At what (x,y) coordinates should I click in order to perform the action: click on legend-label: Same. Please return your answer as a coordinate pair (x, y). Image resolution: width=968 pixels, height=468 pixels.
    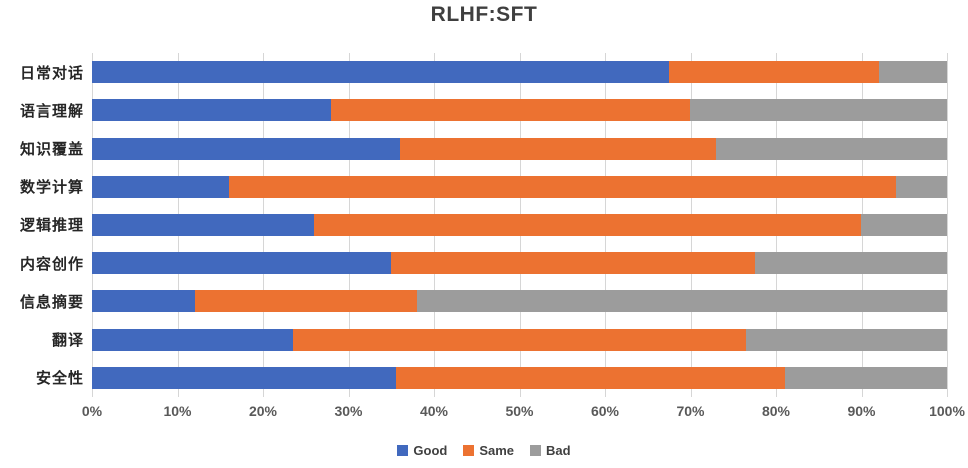
    Looking at the image, I should click on (497, 450).